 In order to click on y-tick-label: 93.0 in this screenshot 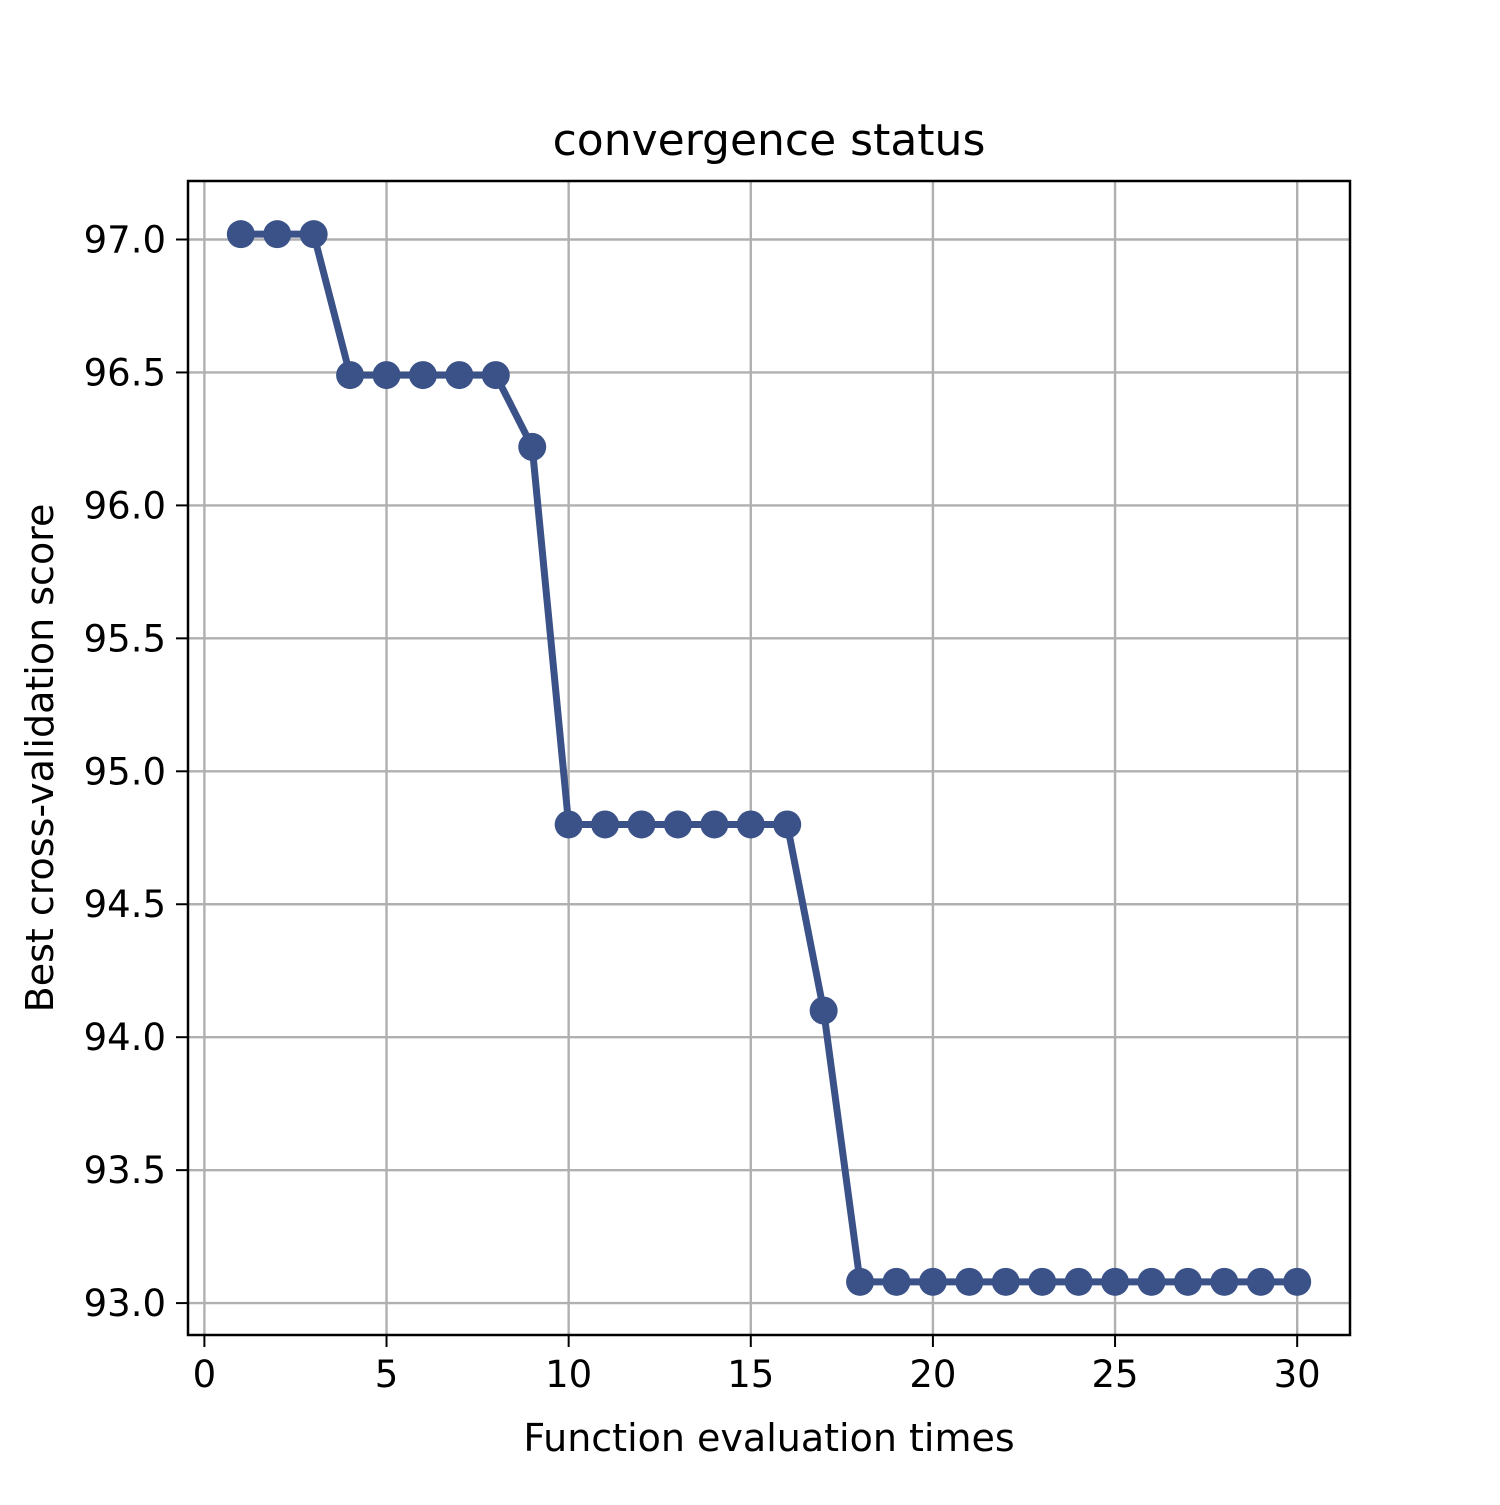, I will do `click(125, 1303)`.